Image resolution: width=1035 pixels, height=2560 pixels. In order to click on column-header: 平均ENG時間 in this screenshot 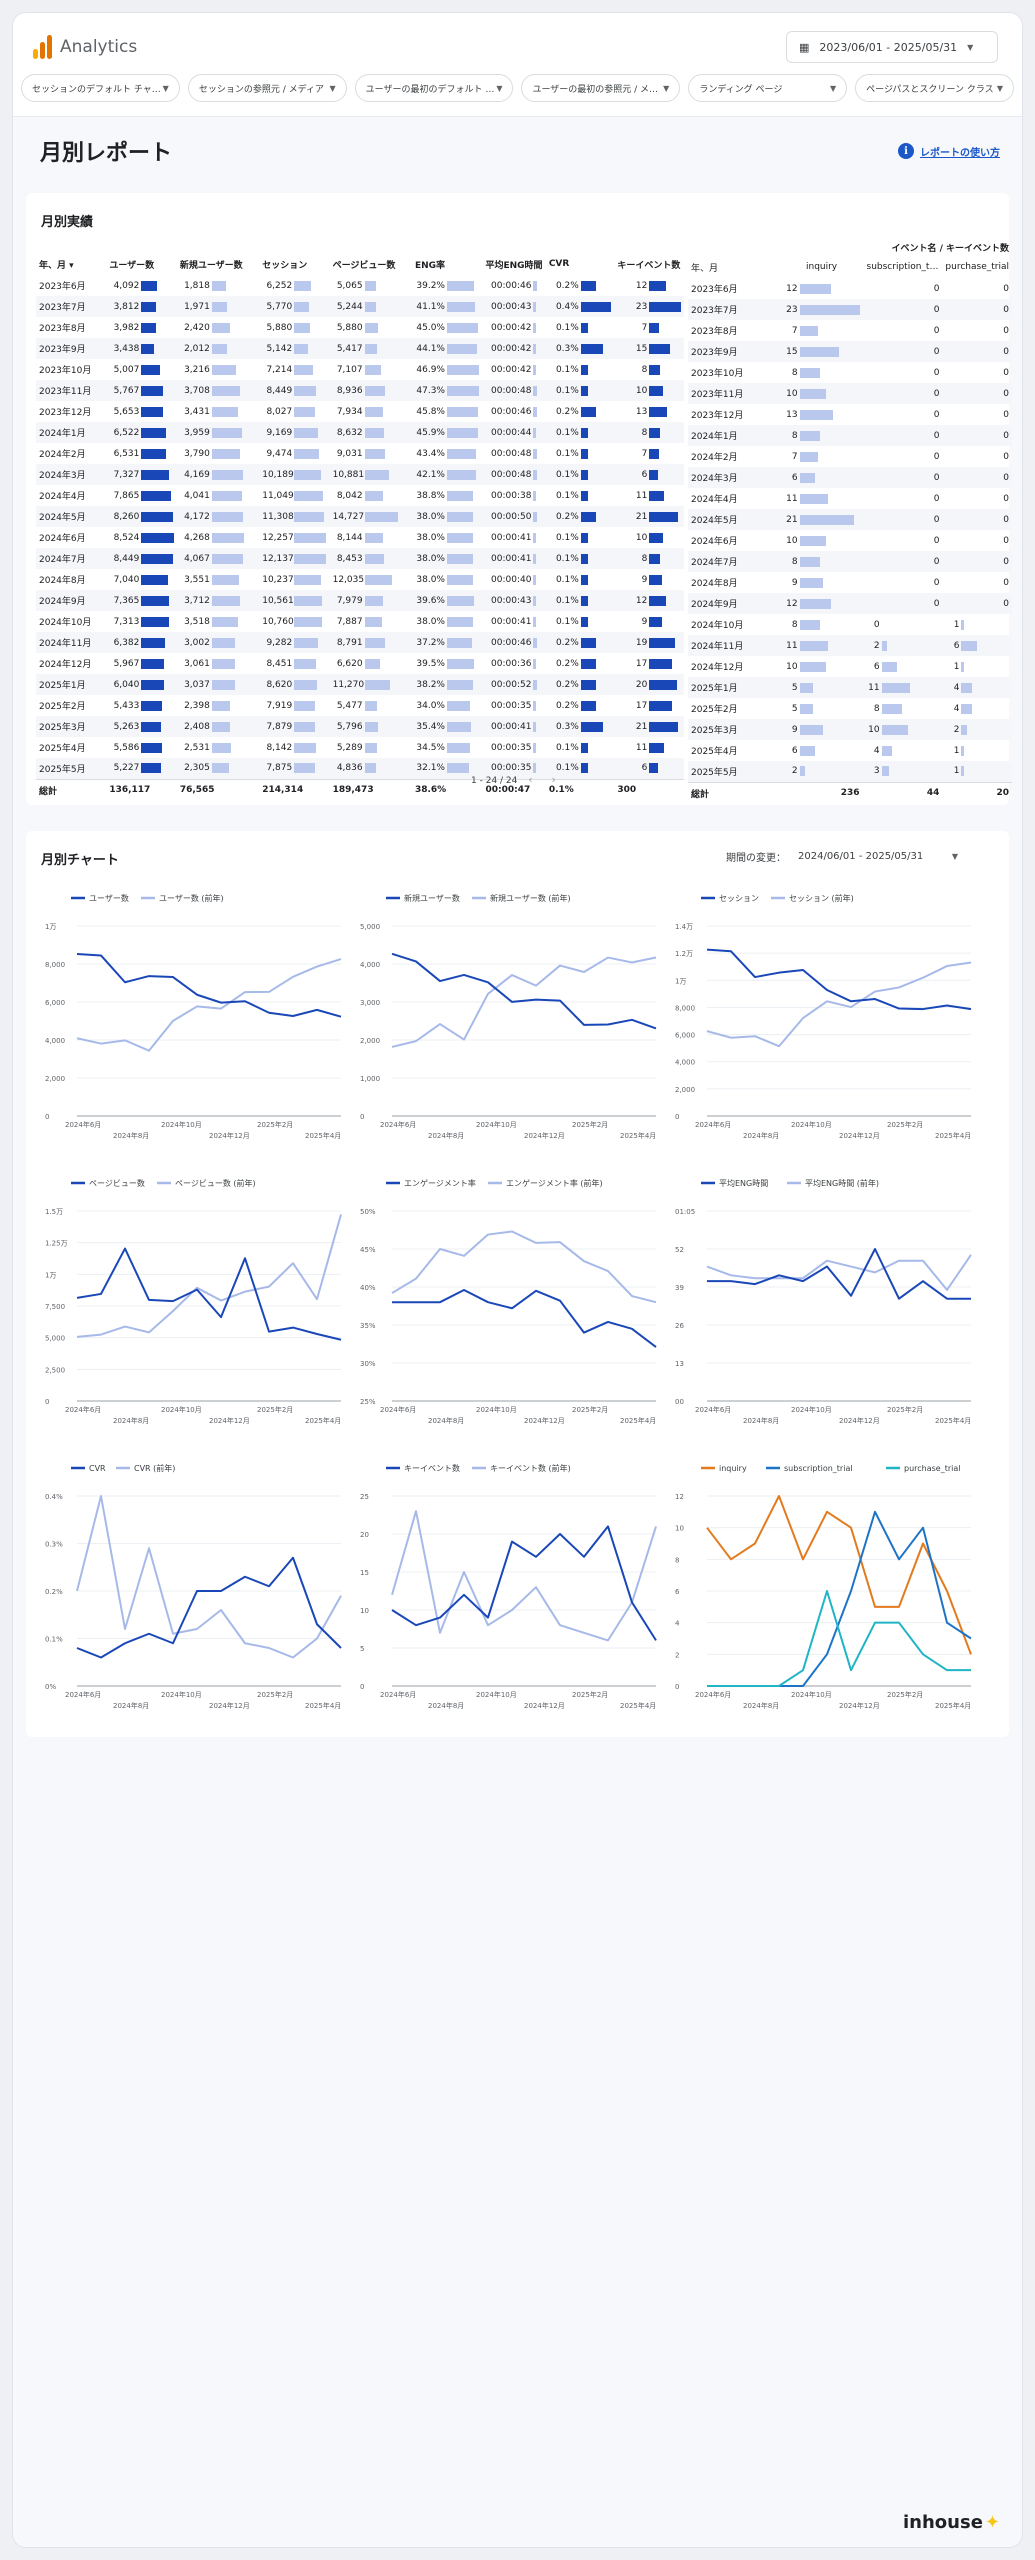, I will do `click(514, 265)`.